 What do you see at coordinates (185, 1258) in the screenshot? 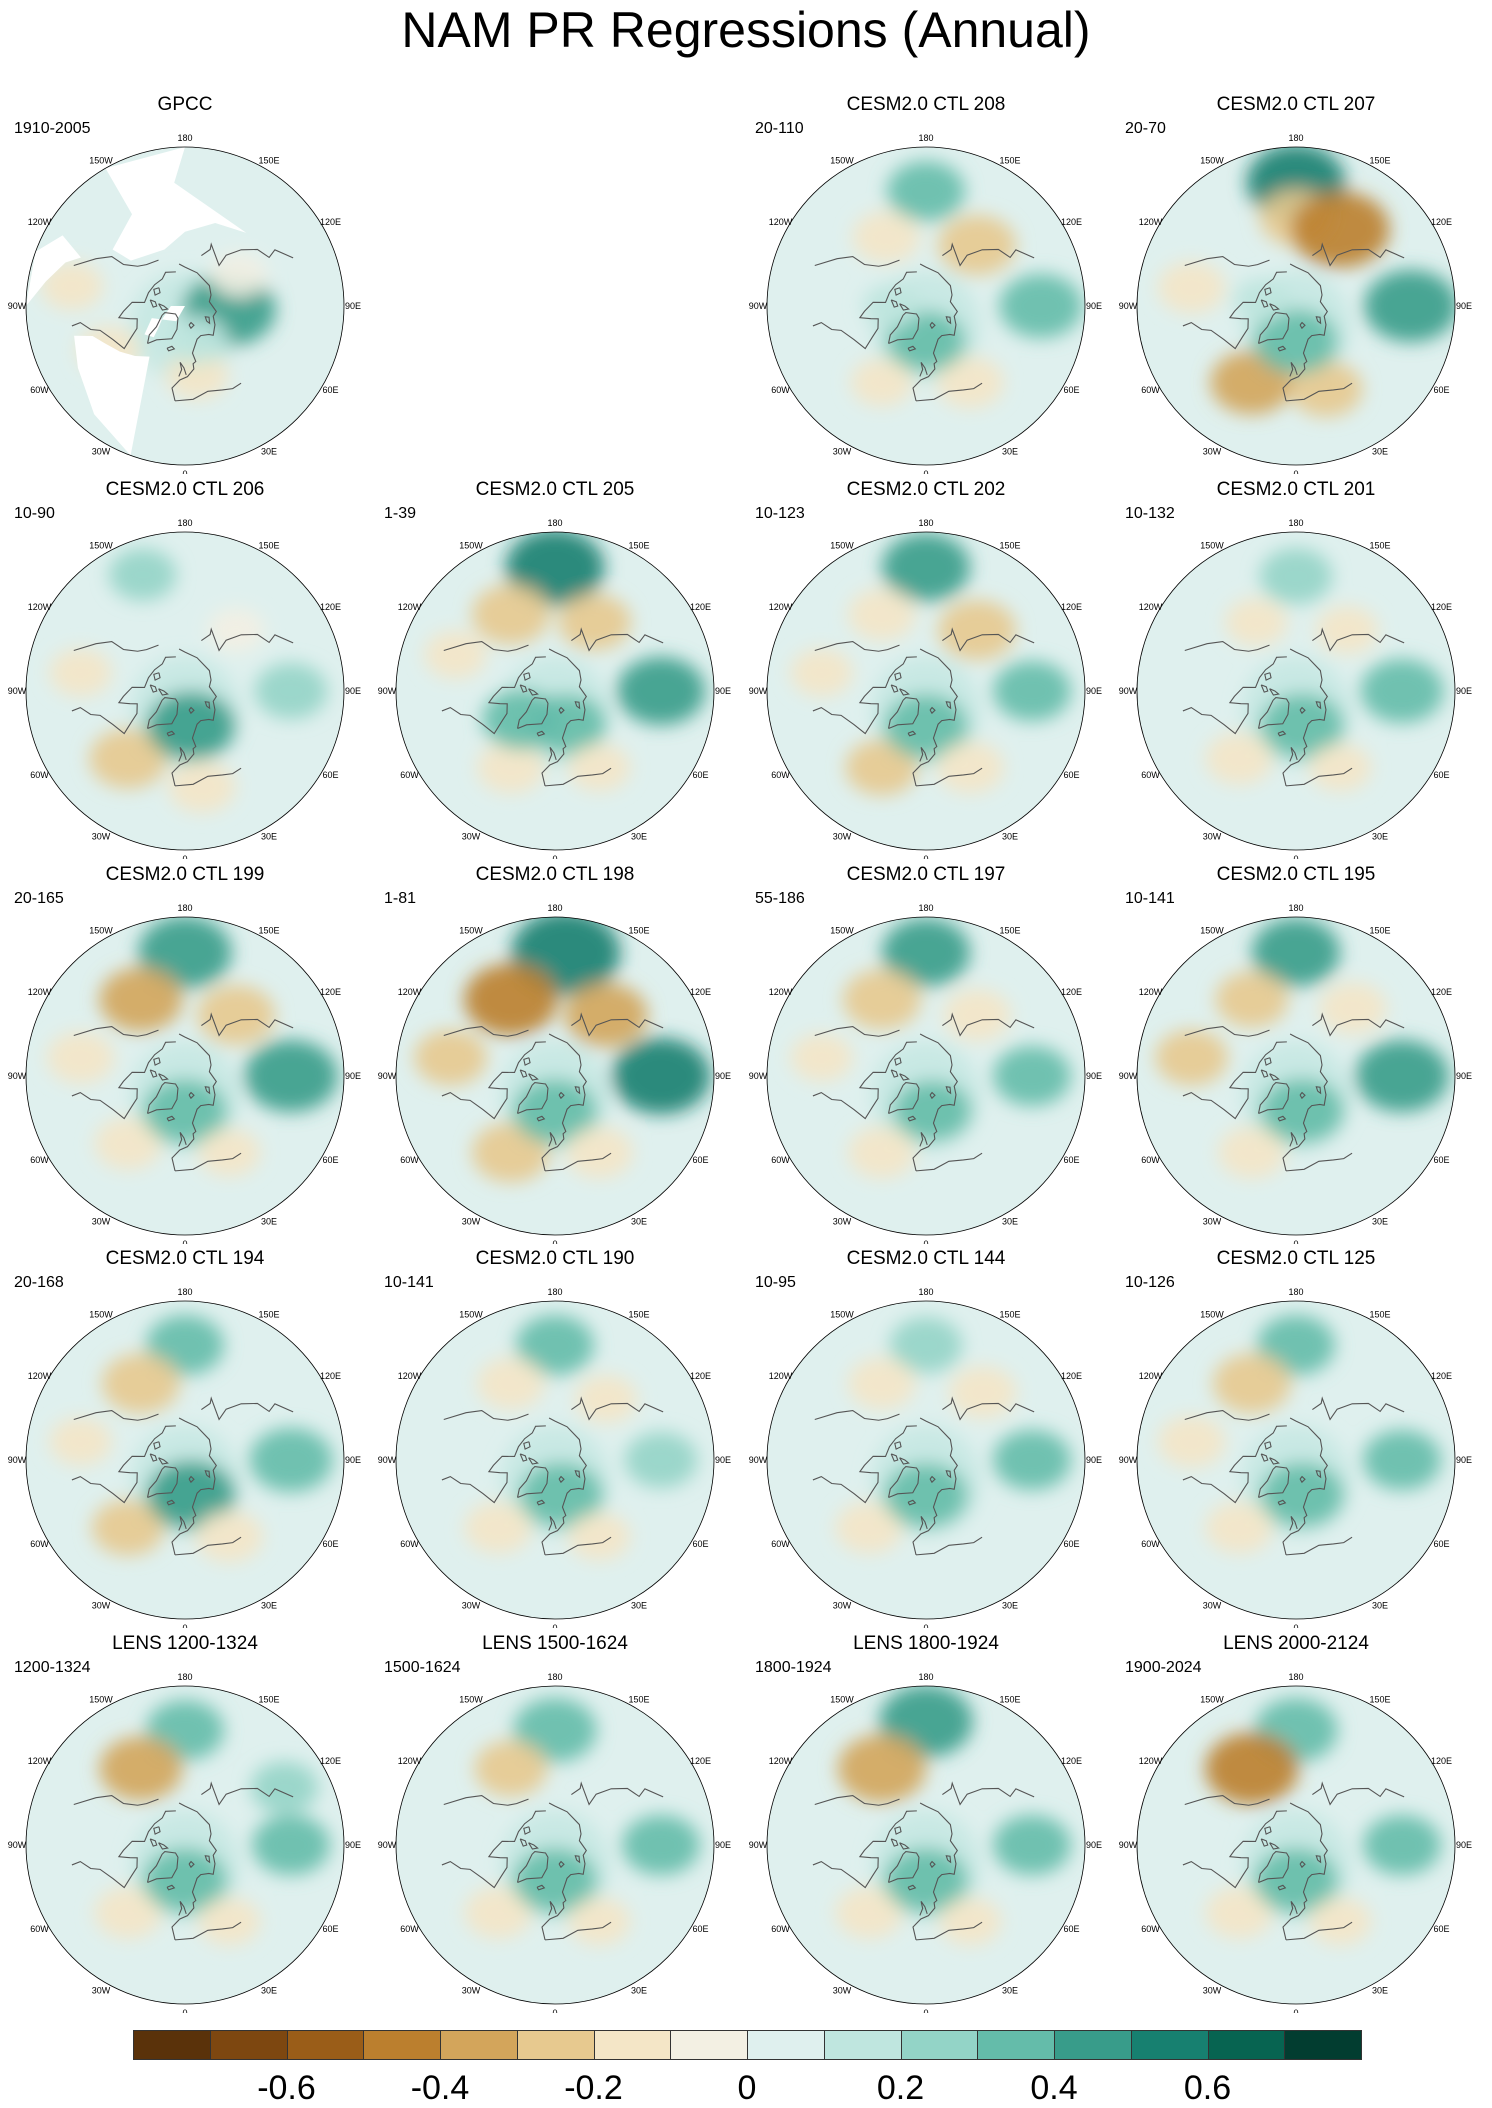
I see `panel-title: CESM2.0 CTL 194` at bounding box center [185, 1258].